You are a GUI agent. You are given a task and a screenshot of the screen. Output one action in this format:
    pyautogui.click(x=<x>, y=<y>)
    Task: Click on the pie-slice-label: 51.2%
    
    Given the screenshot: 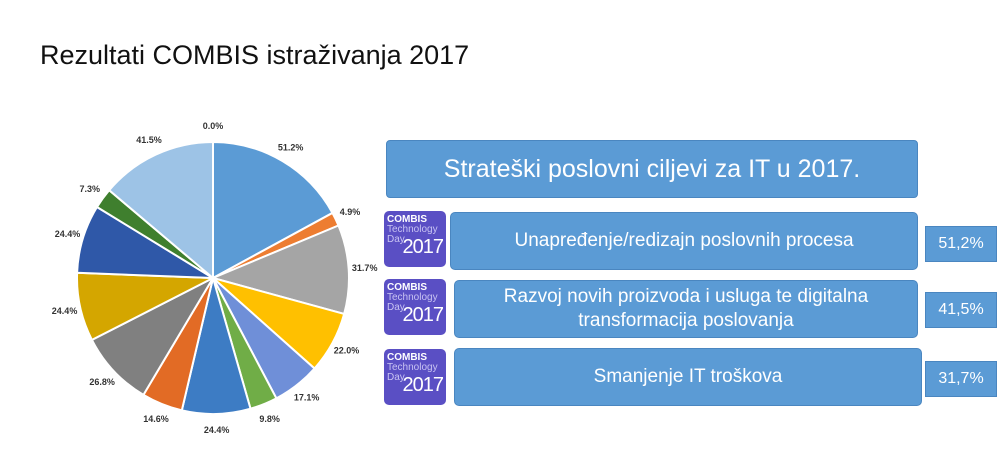 What is the action you would take?
    pyautogui.click(x=291, y=147)
    